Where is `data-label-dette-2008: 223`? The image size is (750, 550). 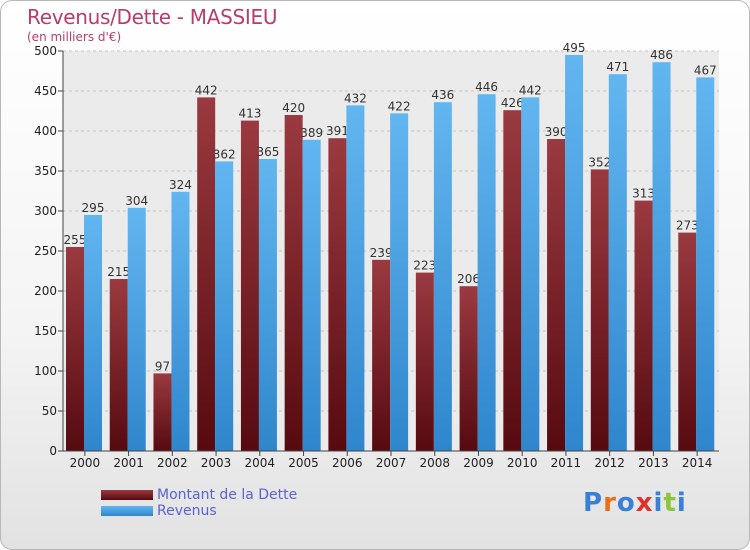
data-label-dette-2008: 223 is located at coordinates (424, 266).